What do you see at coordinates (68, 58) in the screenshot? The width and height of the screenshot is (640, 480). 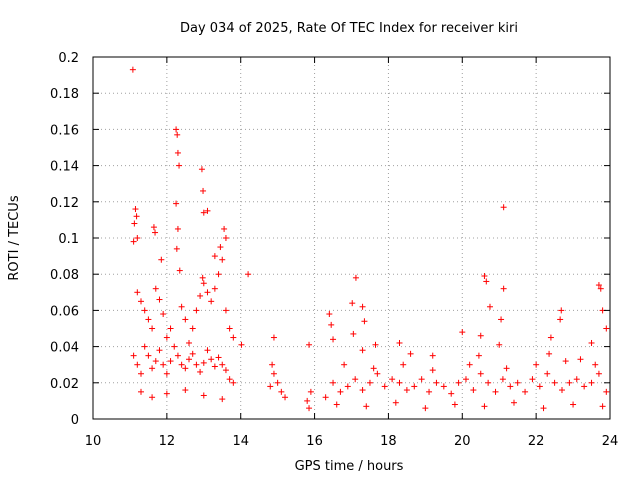 I see `y-tick-label: 0.2` at bounding box center [68, 58].